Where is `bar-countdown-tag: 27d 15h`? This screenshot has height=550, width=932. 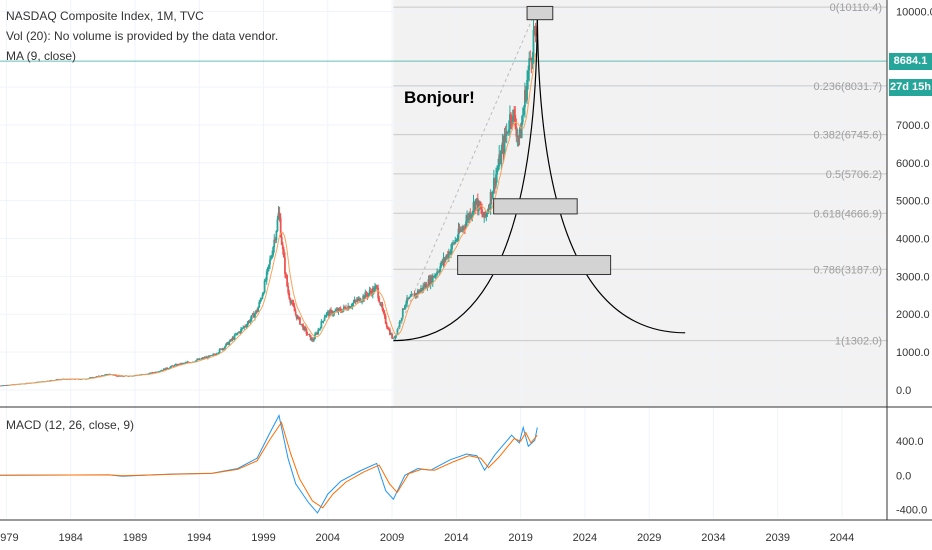
bar-countdown-tag: 27d 15h is located at coordinates (910, 87).